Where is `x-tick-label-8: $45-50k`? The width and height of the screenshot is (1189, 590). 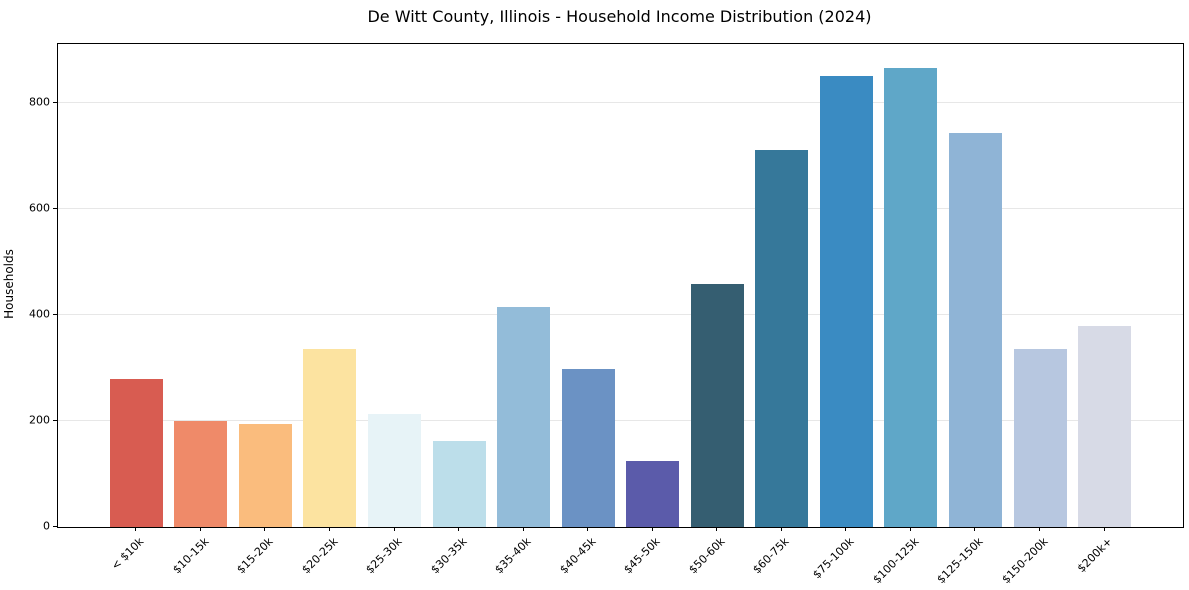
x-tick-label-8: $45-50k is located at coordinates (642, 556).